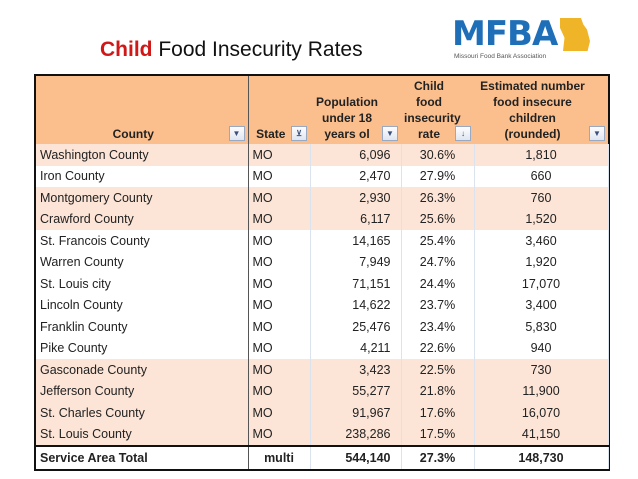 Image resolution: width=638 pixels, height=479 pixels. Describe the element at coordinates (356, 434) in the screenshot. I see `cell-population: 238,286` at that location.